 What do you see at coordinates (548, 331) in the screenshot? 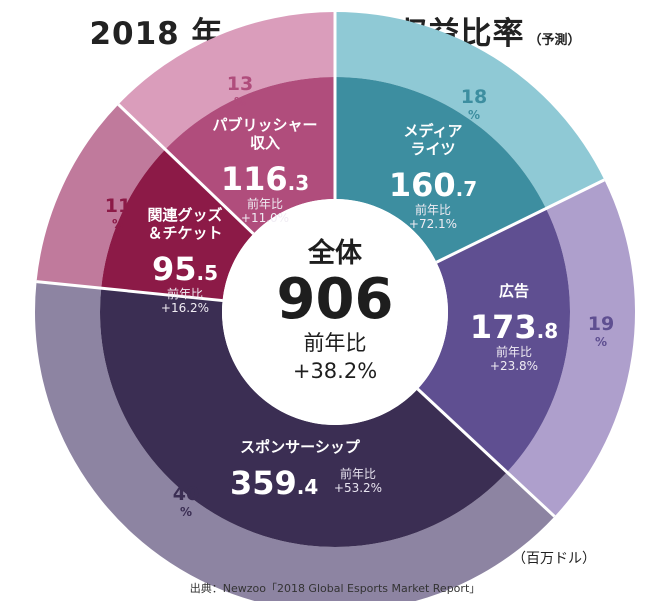
I see `slice-value-dec: .8` at bounding box center [548, 331].